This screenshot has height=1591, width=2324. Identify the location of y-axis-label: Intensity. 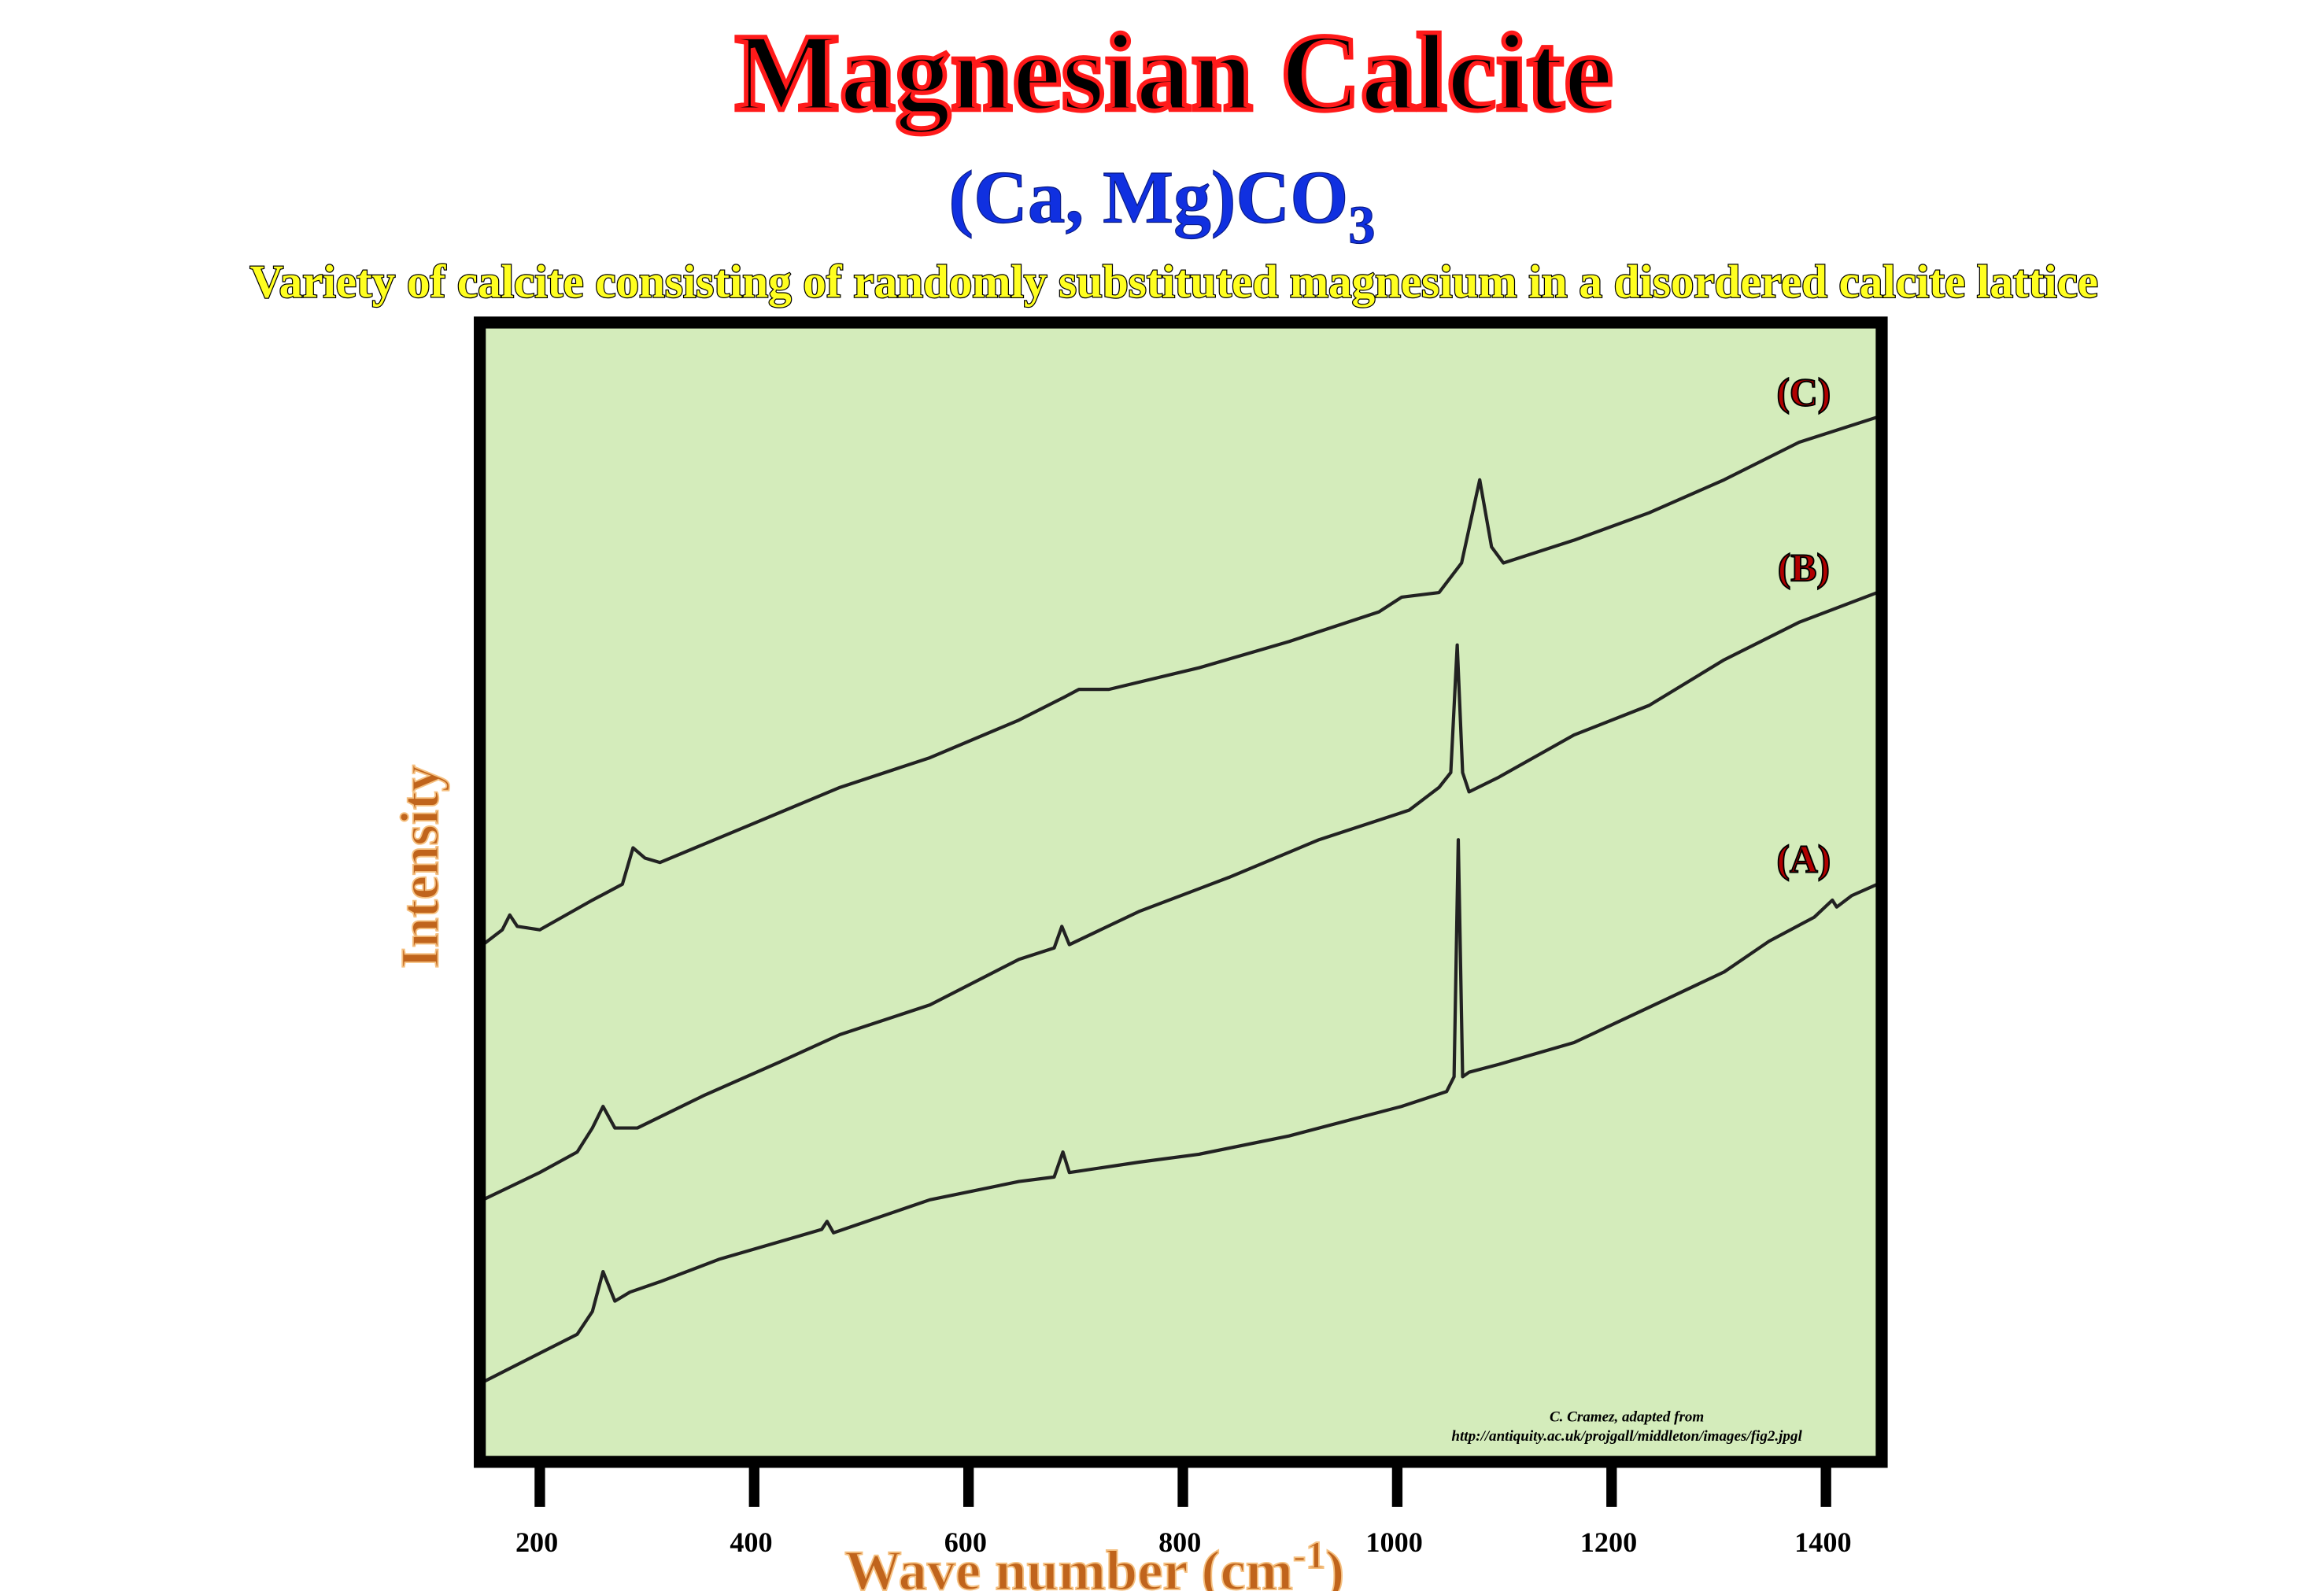
(419, 867).